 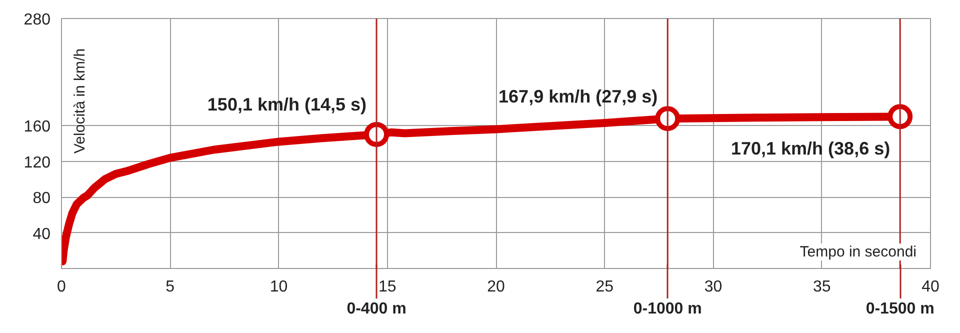 What do you see at coordinates (810, 148) in the screenshot?
I see `annotation: 170,1 km/h (38,6 s)` at bounding box center [810, 148].